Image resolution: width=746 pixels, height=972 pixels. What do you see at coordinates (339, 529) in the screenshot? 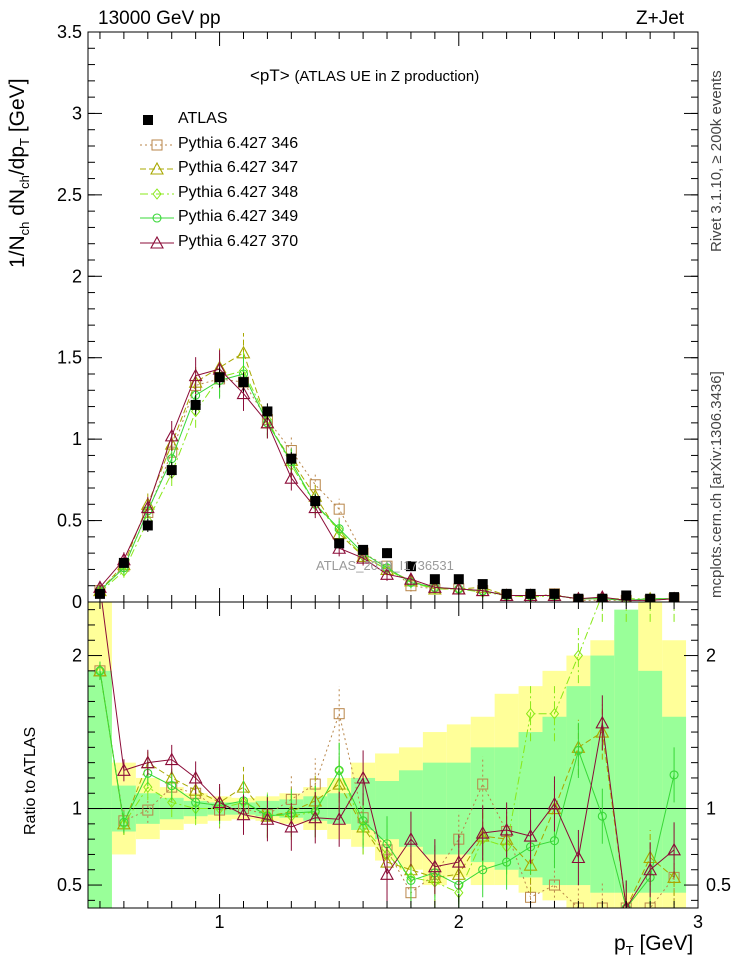
I see `series-4-point` at bounding box center [339, 529].